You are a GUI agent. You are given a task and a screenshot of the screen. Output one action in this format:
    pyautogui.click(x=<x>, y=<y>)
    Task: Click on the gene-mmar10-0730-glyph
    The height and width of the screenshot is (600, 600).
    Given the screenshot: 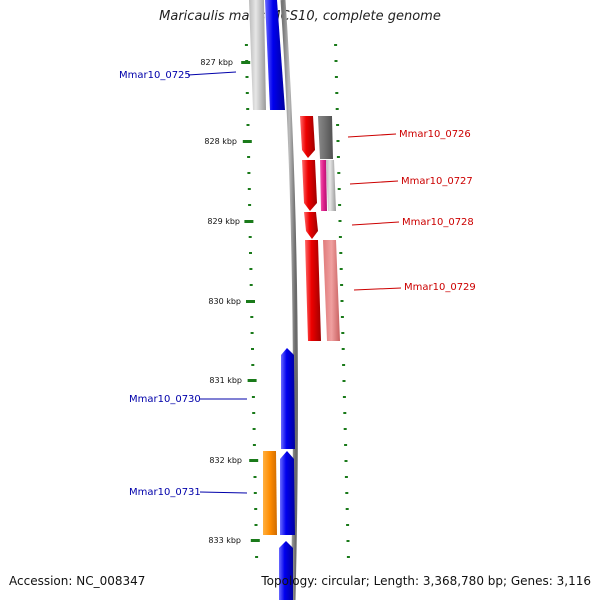 What is the action you would take?
    pyautogui.click(x=288, y=398)
    